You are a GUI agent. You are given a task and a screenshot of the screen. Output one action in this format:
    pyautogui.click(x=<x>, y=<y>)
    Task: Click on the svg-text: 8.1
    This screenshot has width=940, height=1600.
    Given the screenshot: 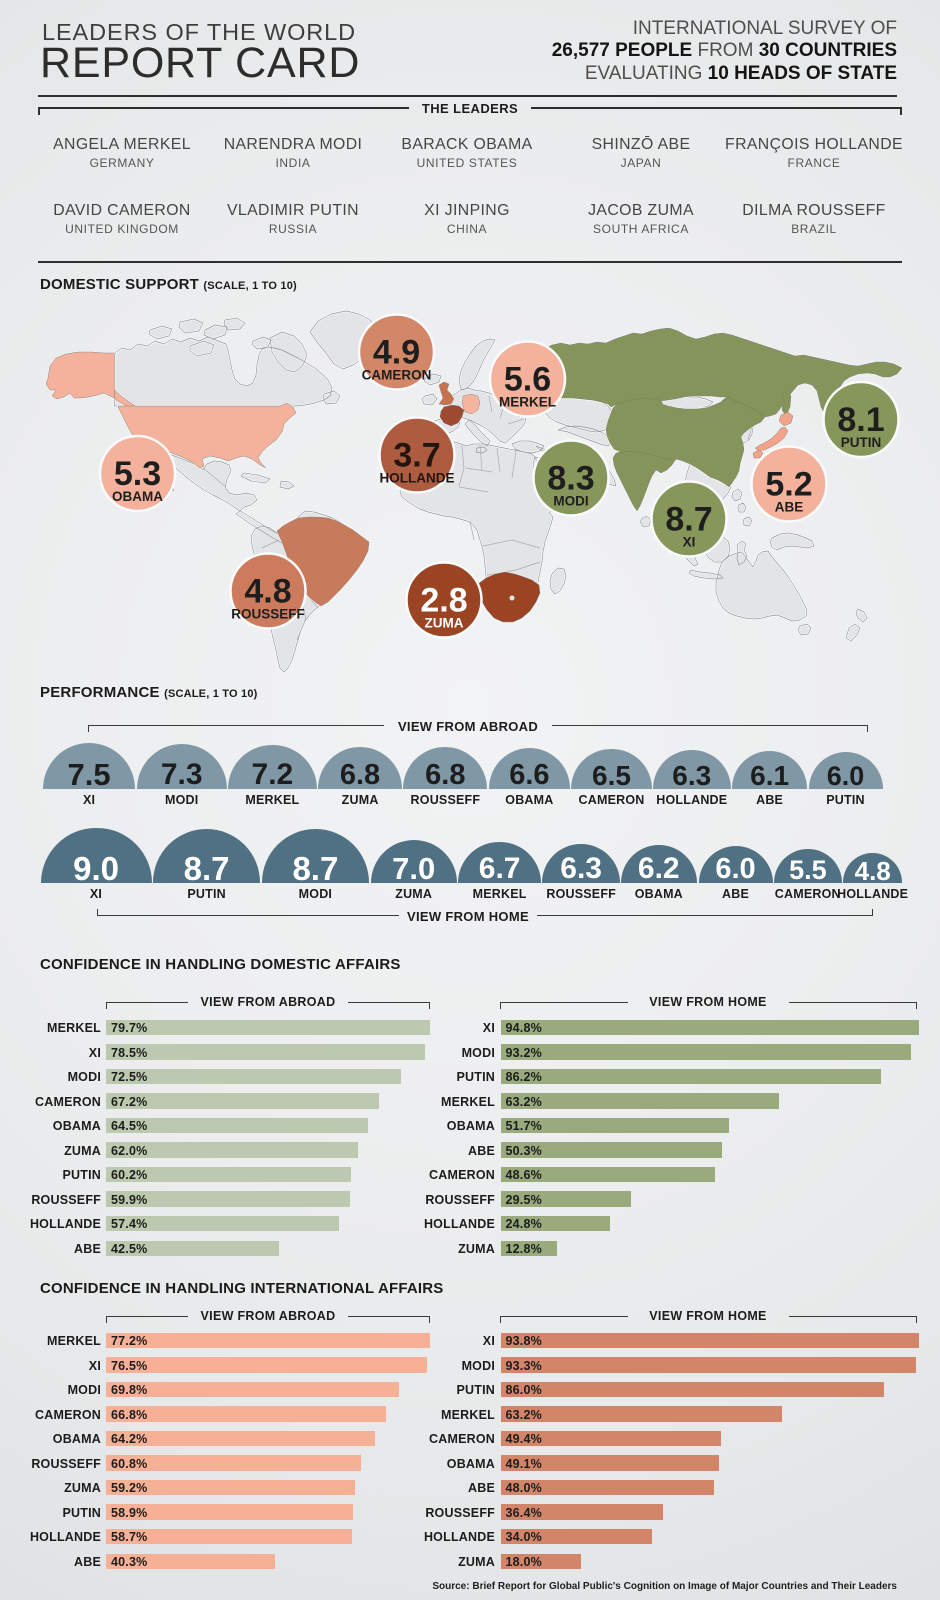 What is the action you would take?
    pyautogui.click(x=860, y=420)
    